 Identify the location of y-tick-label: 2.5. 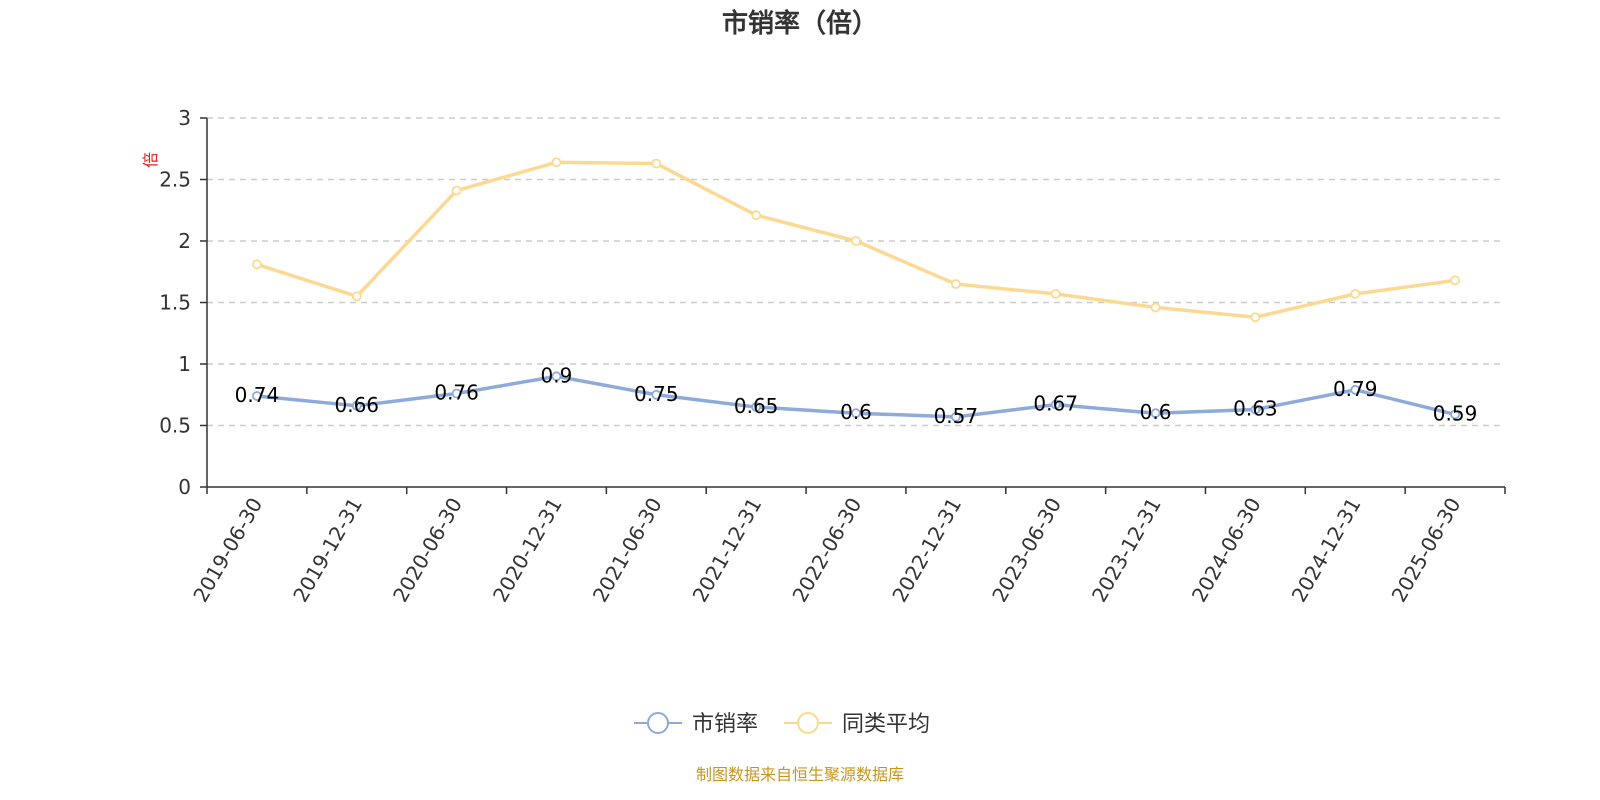
(175, 180).